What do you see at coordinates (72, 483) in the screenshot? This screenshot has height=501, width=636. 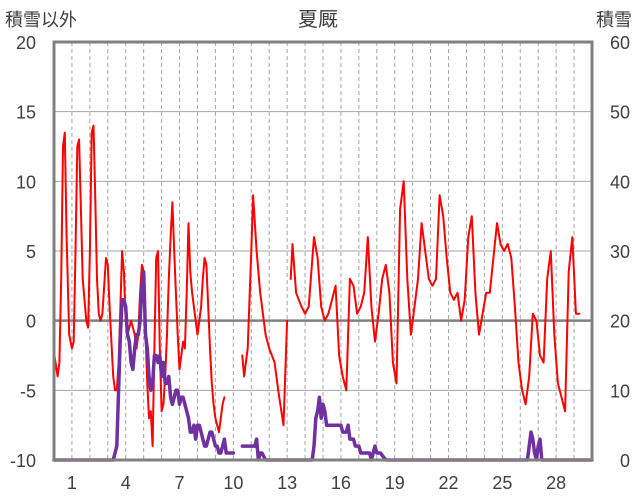 I see `x-tick-label: 1` at bounding box center [72, 483].